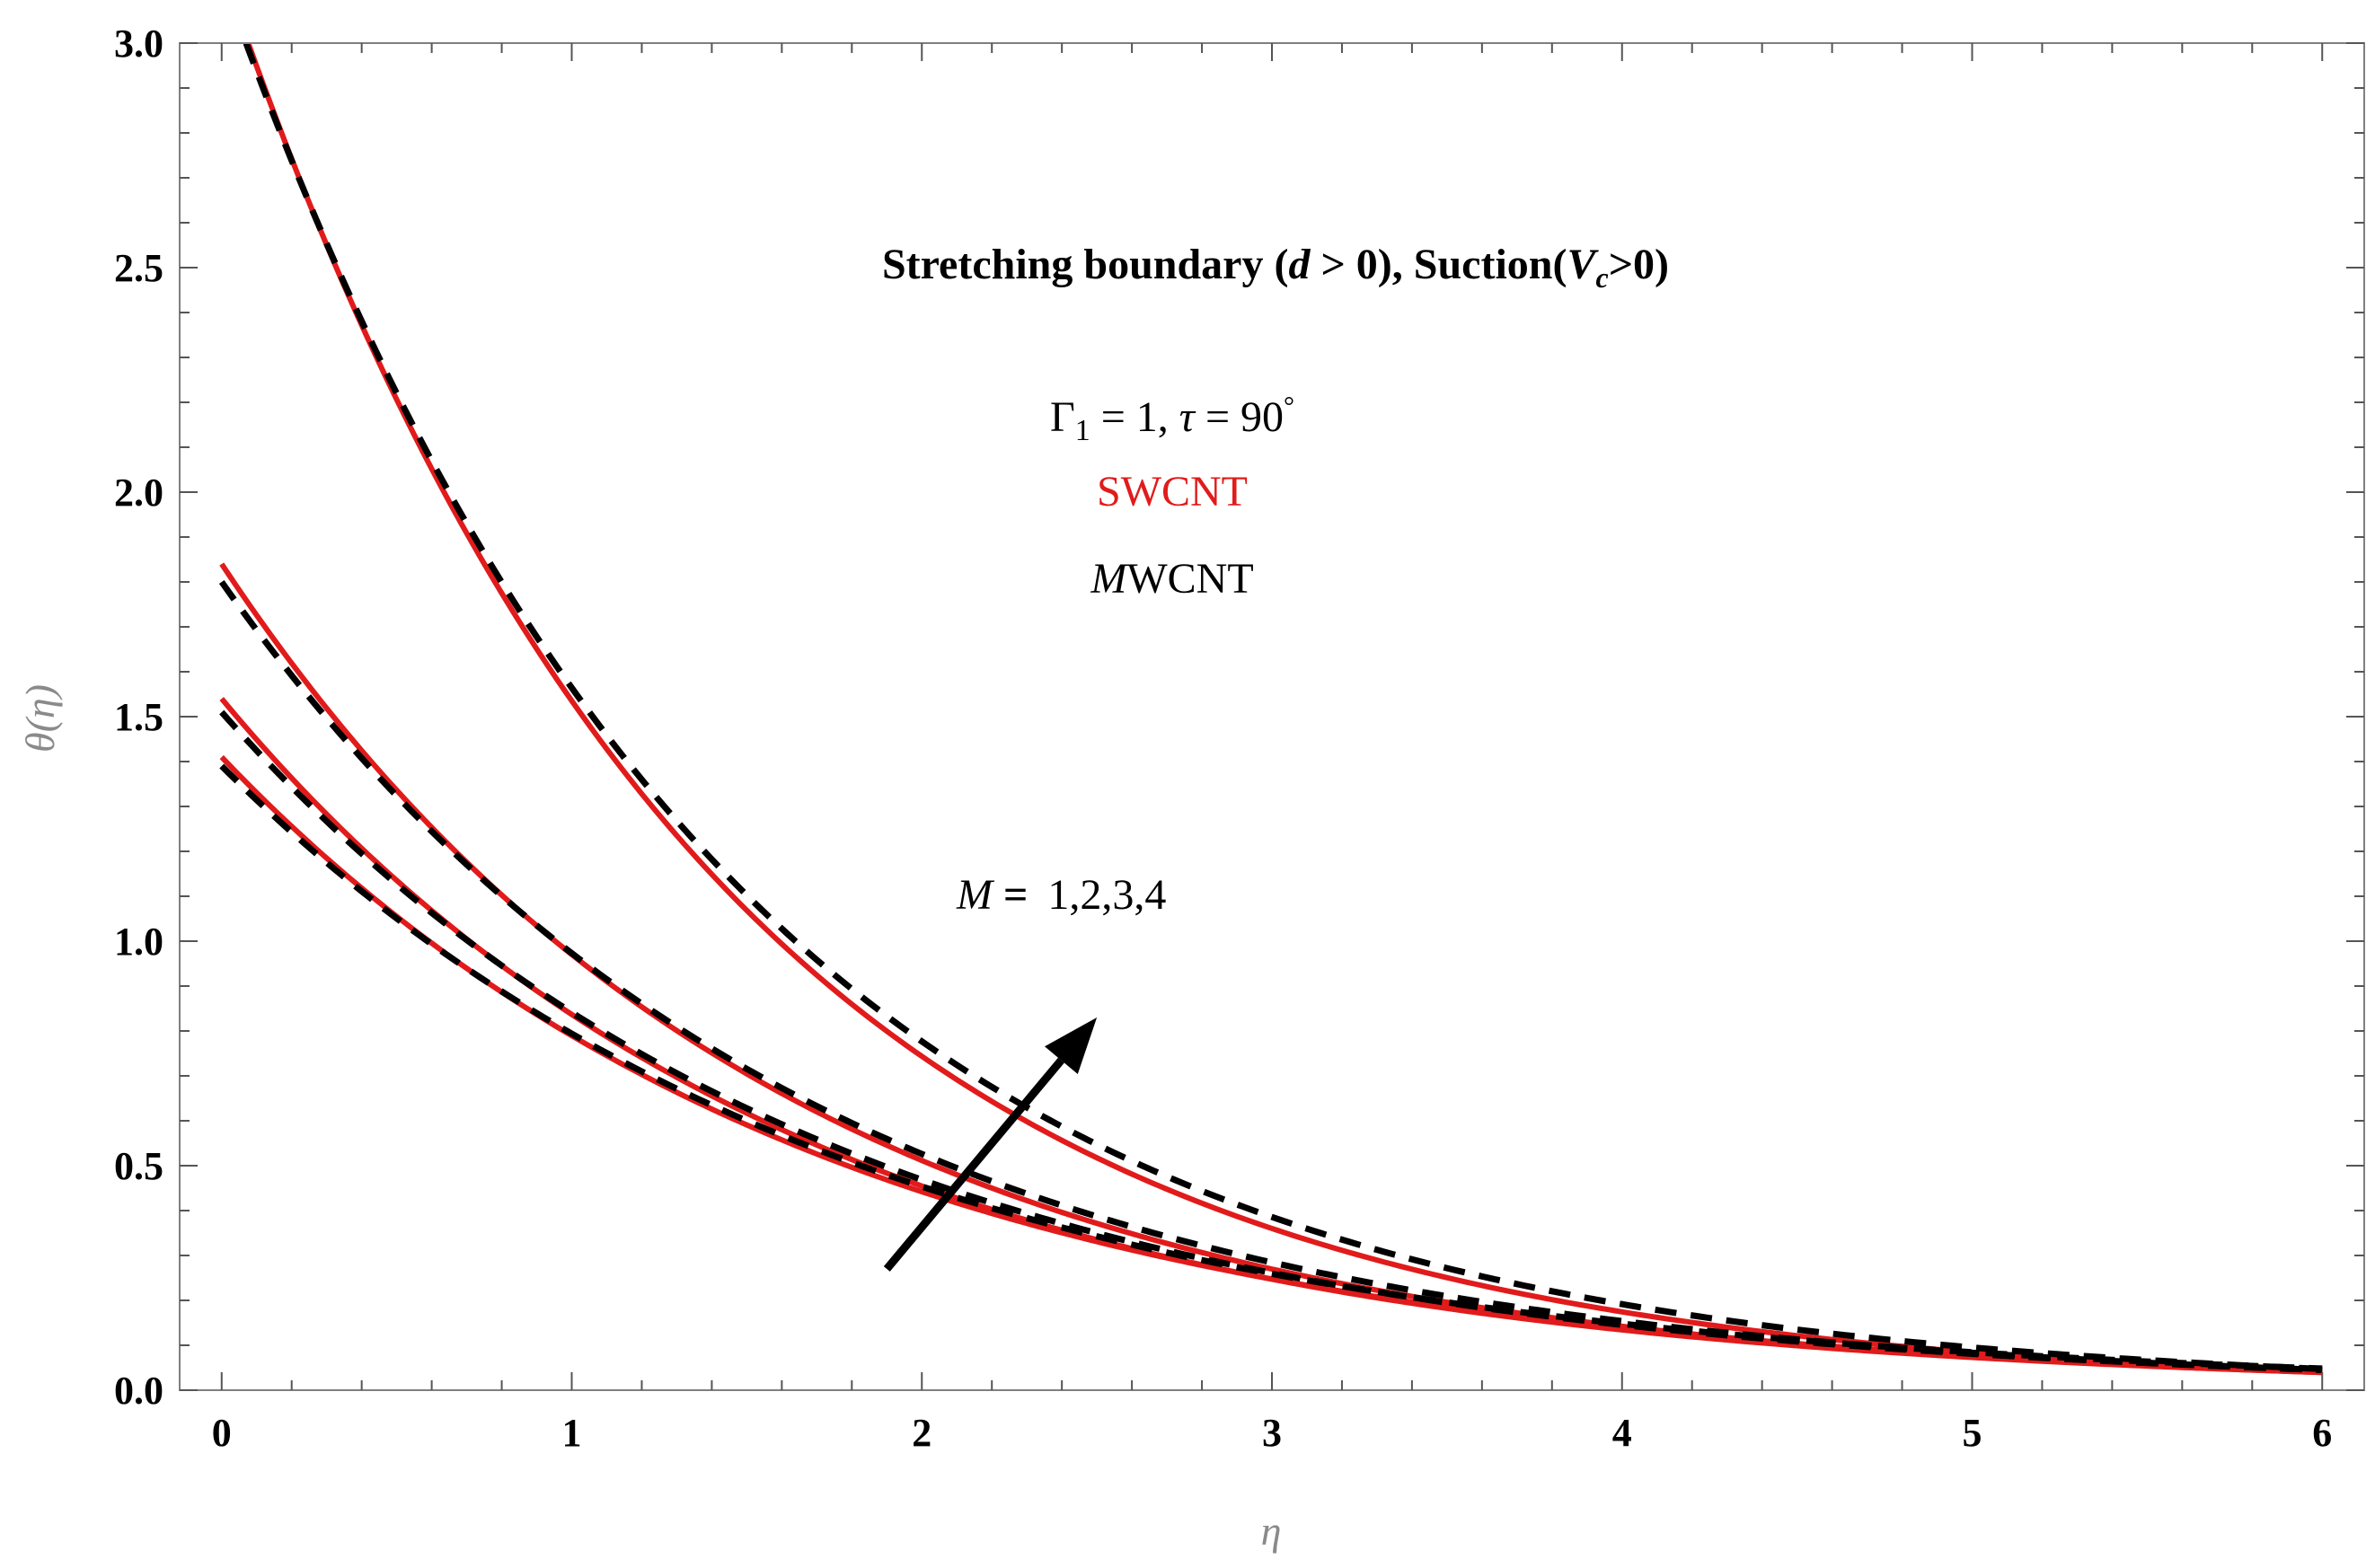  I want to click on y-axis-title: θ(η), so click(40, 718).